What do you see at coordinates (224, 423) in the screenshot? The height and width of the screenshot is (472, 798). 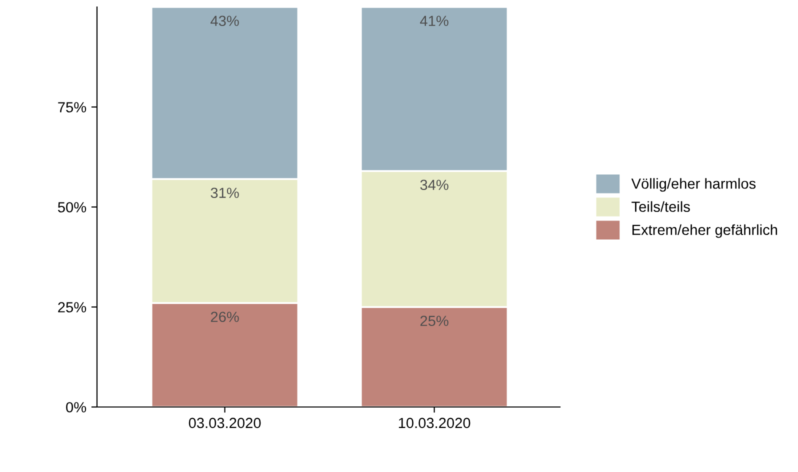 I see `x-tick-label: 03.03.2020` at bounding box center [224, 423].